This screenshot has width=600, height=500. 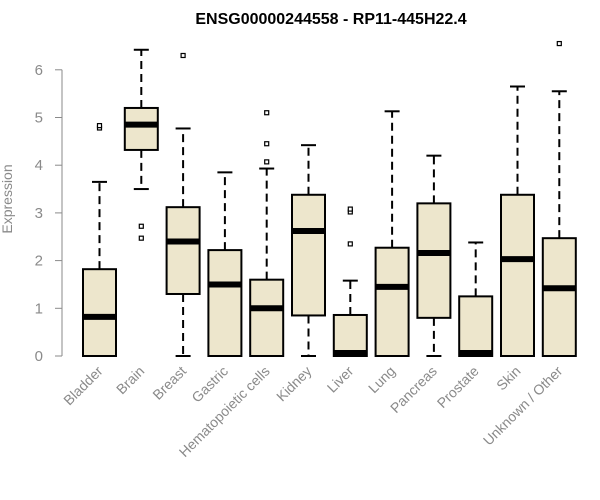 I want to click on category-label: Prostate, so click(x=458, y=387).